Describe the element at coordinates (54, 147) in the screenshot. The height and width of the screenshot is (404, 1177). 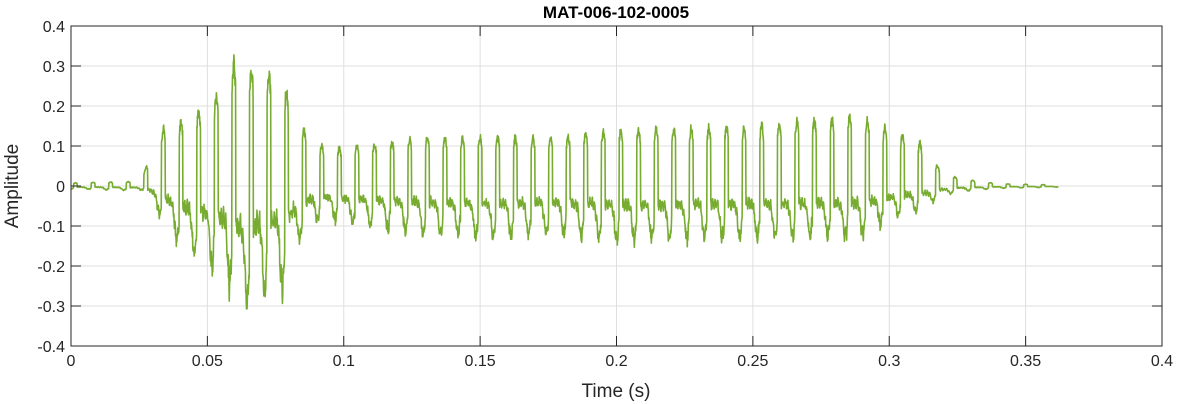
I see `y-tick-label: 0.1` at that location.